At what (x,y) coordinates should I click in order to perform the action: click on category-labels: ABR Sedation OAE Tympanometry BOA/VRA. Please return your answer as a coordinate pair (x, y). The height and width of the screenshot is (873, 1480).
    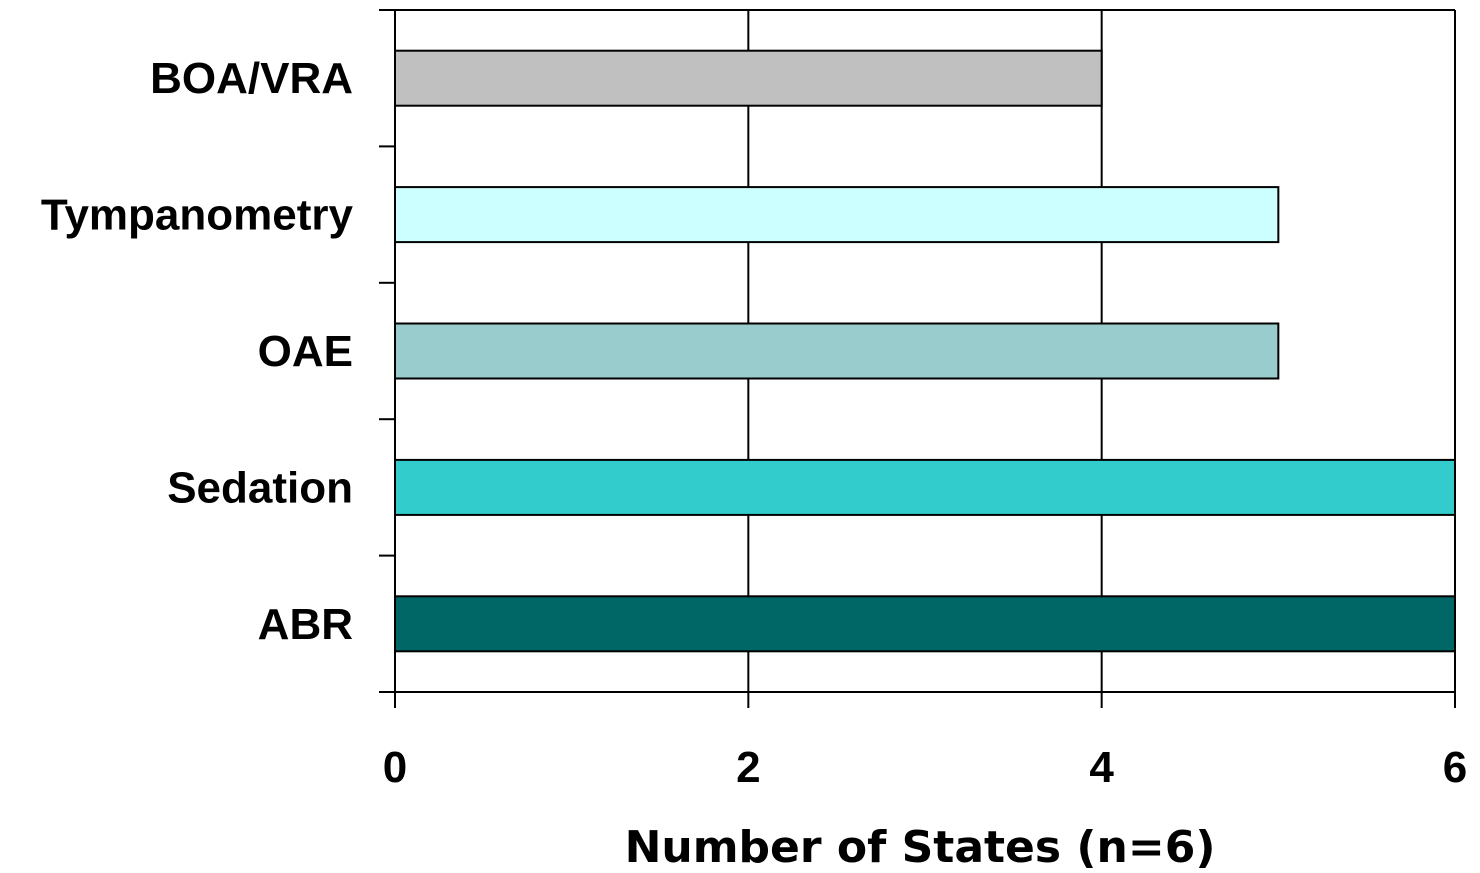
    Looking at the image, I should click on (197, 351).